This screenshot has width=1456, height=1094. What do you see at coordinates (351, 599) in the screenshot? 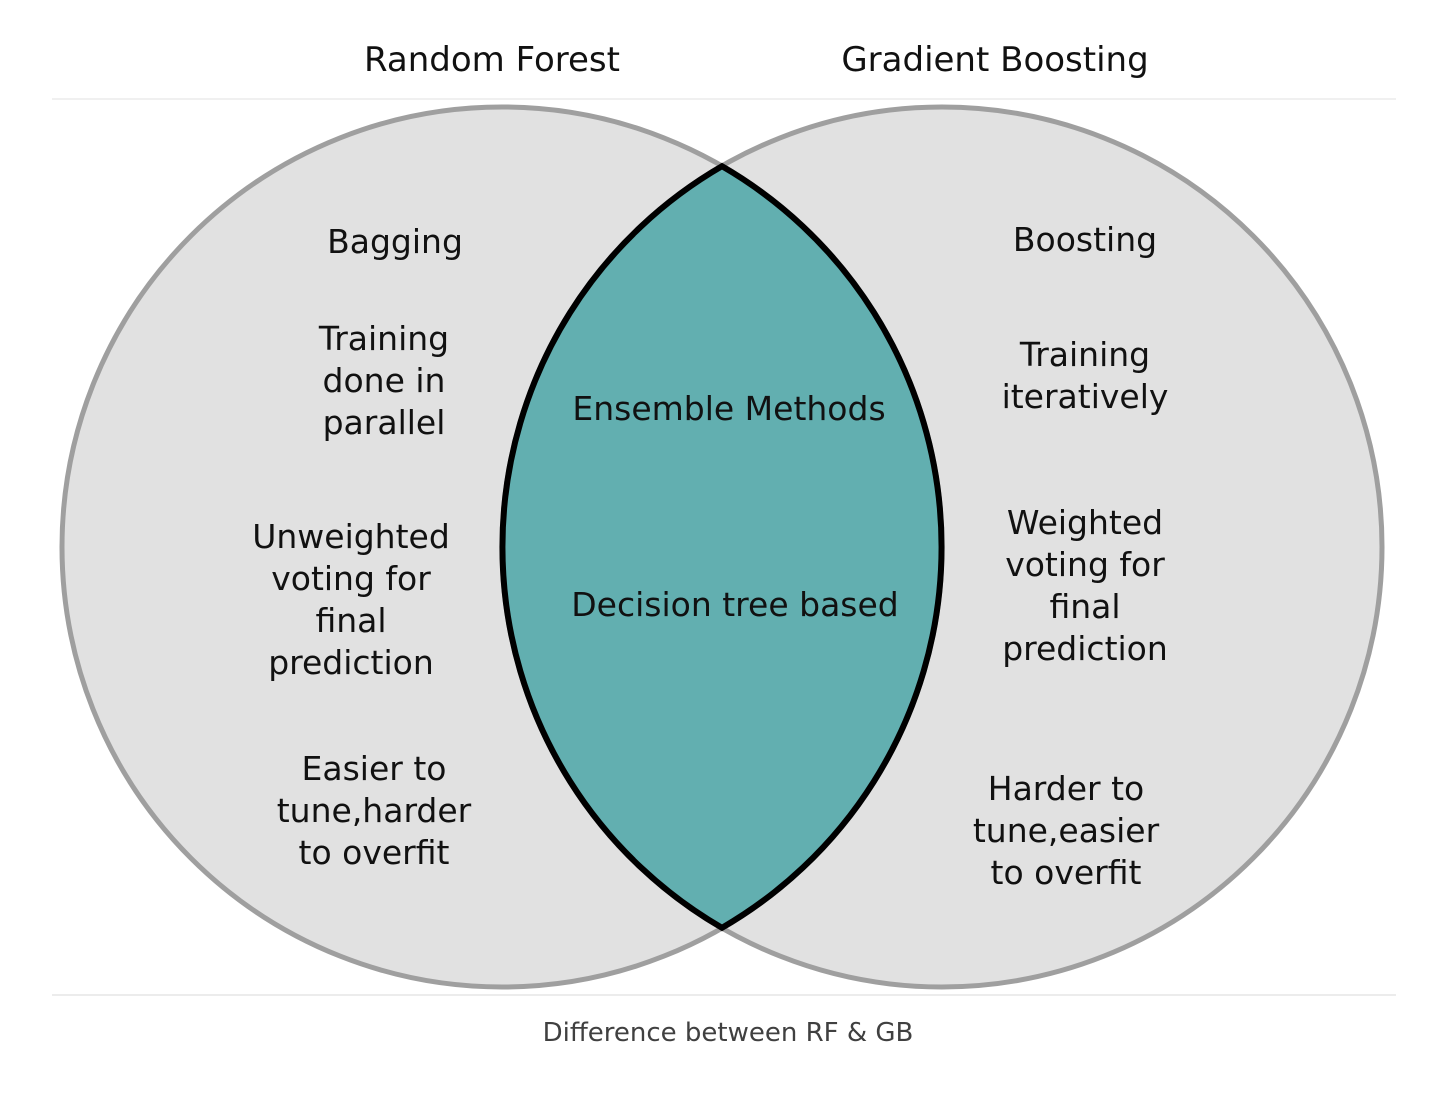
I see `rf-item-voting: Unweighted voting for final prediction` at bounding box center [351, 599].